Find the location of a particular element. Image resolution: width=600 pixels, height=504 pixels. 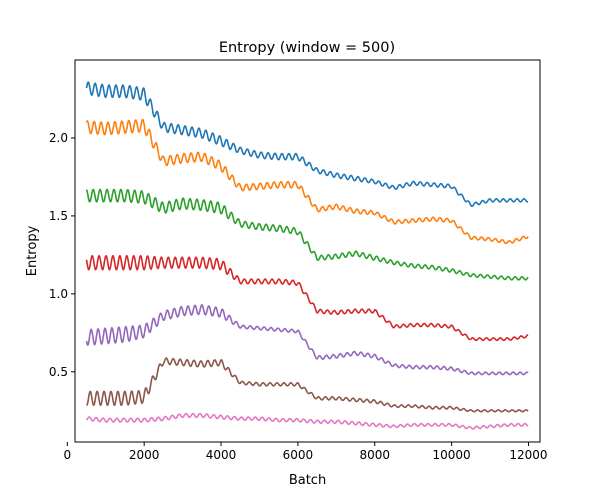

y-tick-label: 1.5 is located at coordinates (58, 216).